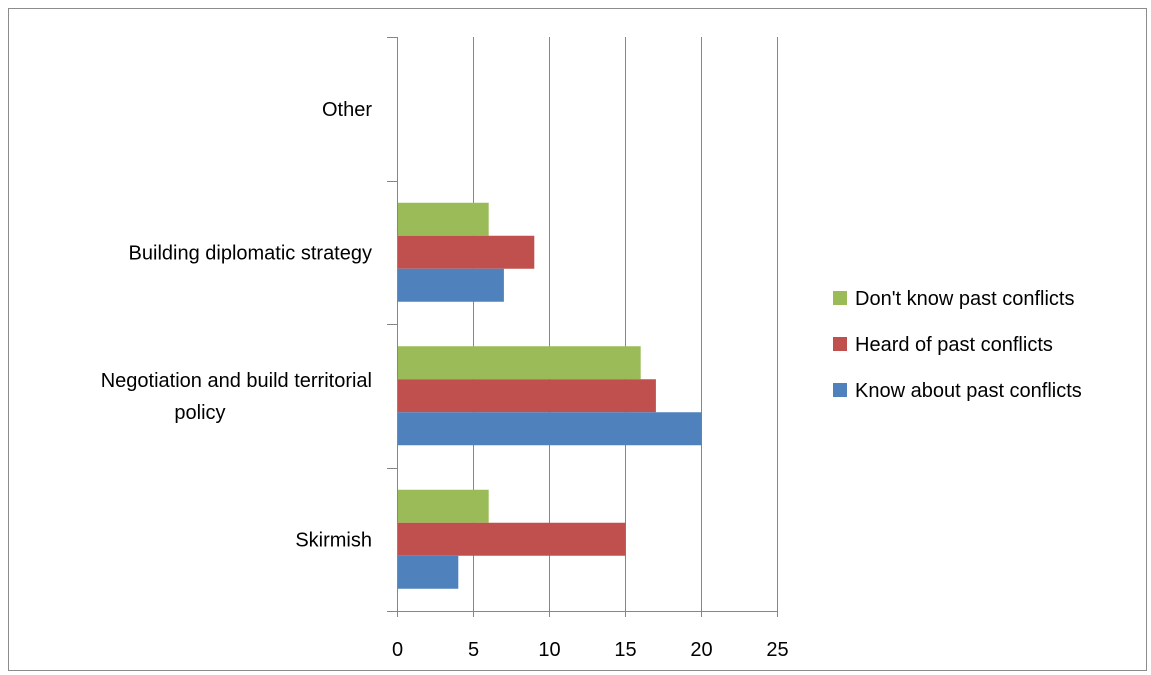 This screenshot has height=675, width=1151. What do you see at coordinates (473, 650) in the screenshot?
I see `x-tick-label: 5` at bounding box center [473, 650].